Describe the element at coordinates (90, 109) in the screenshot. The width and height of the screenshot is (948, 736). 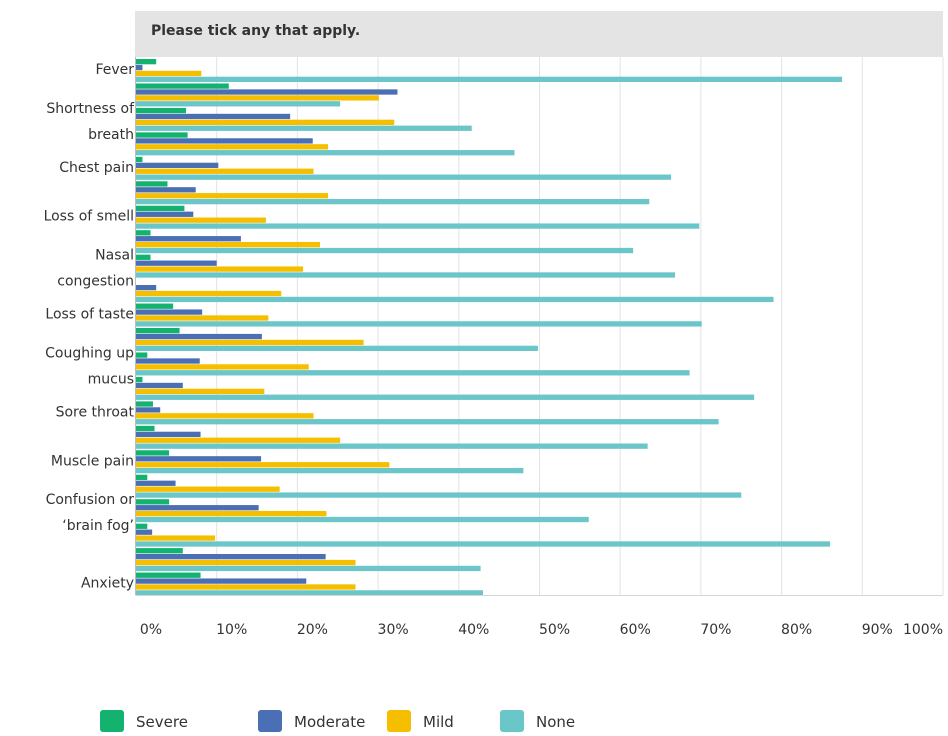
I see `category-label: Shortness of` at that location.